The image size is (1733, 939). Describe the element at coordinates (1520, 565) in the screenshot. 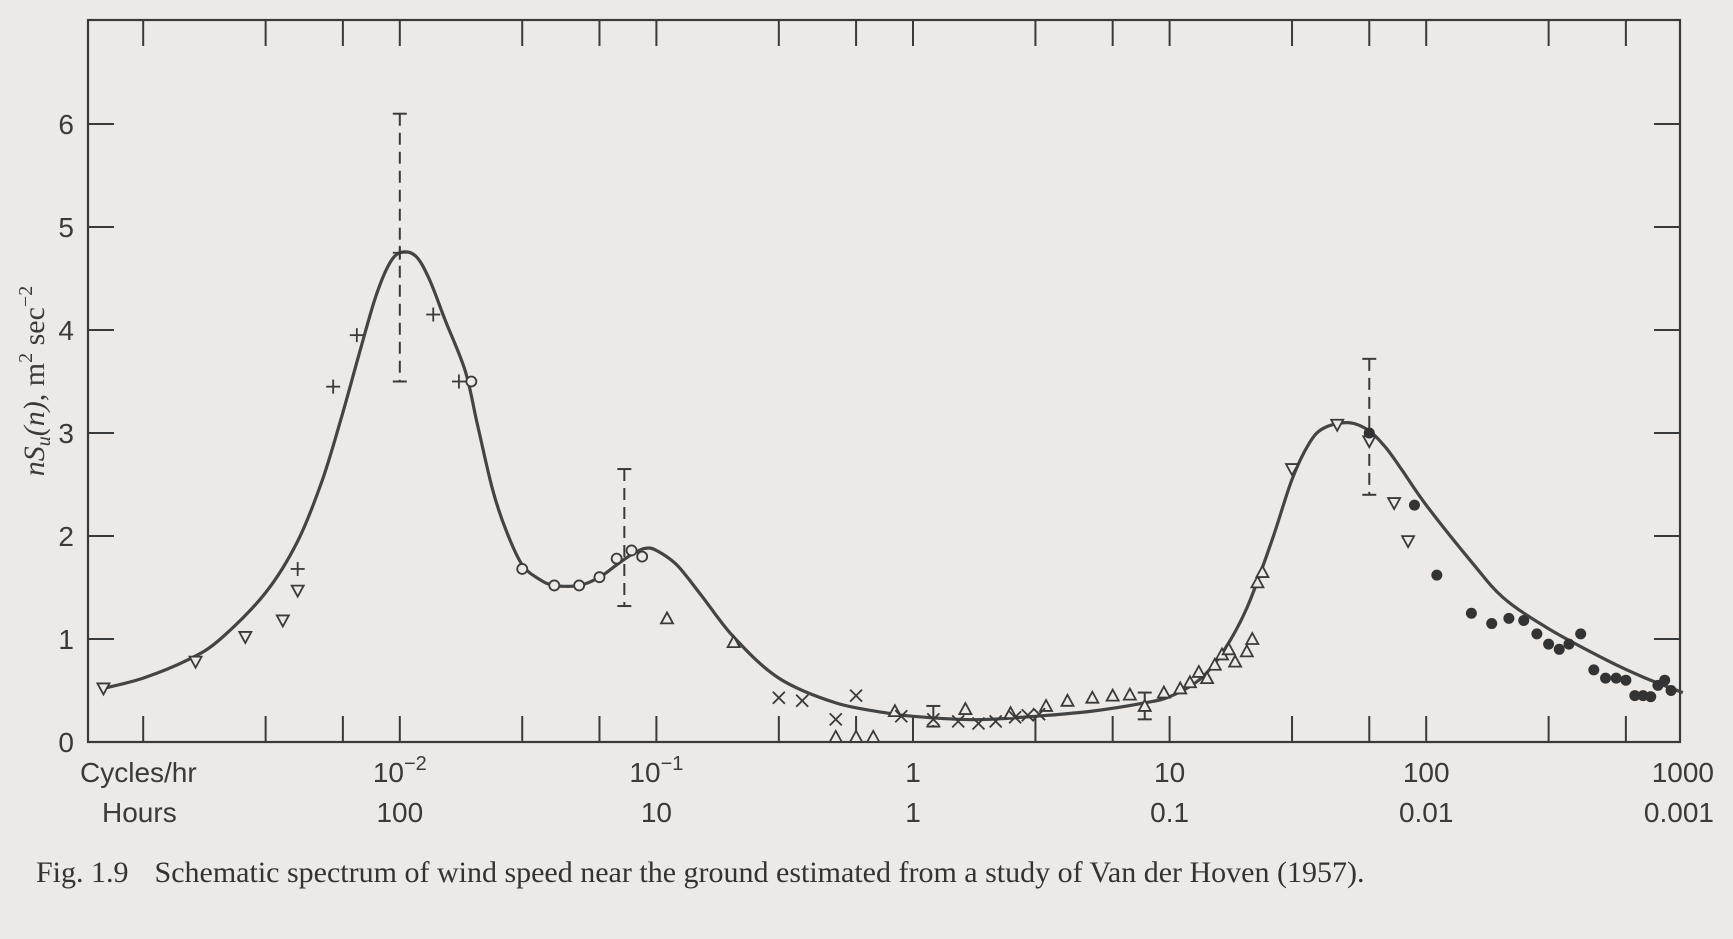

I see `marker-series-circle-filled` at that location.